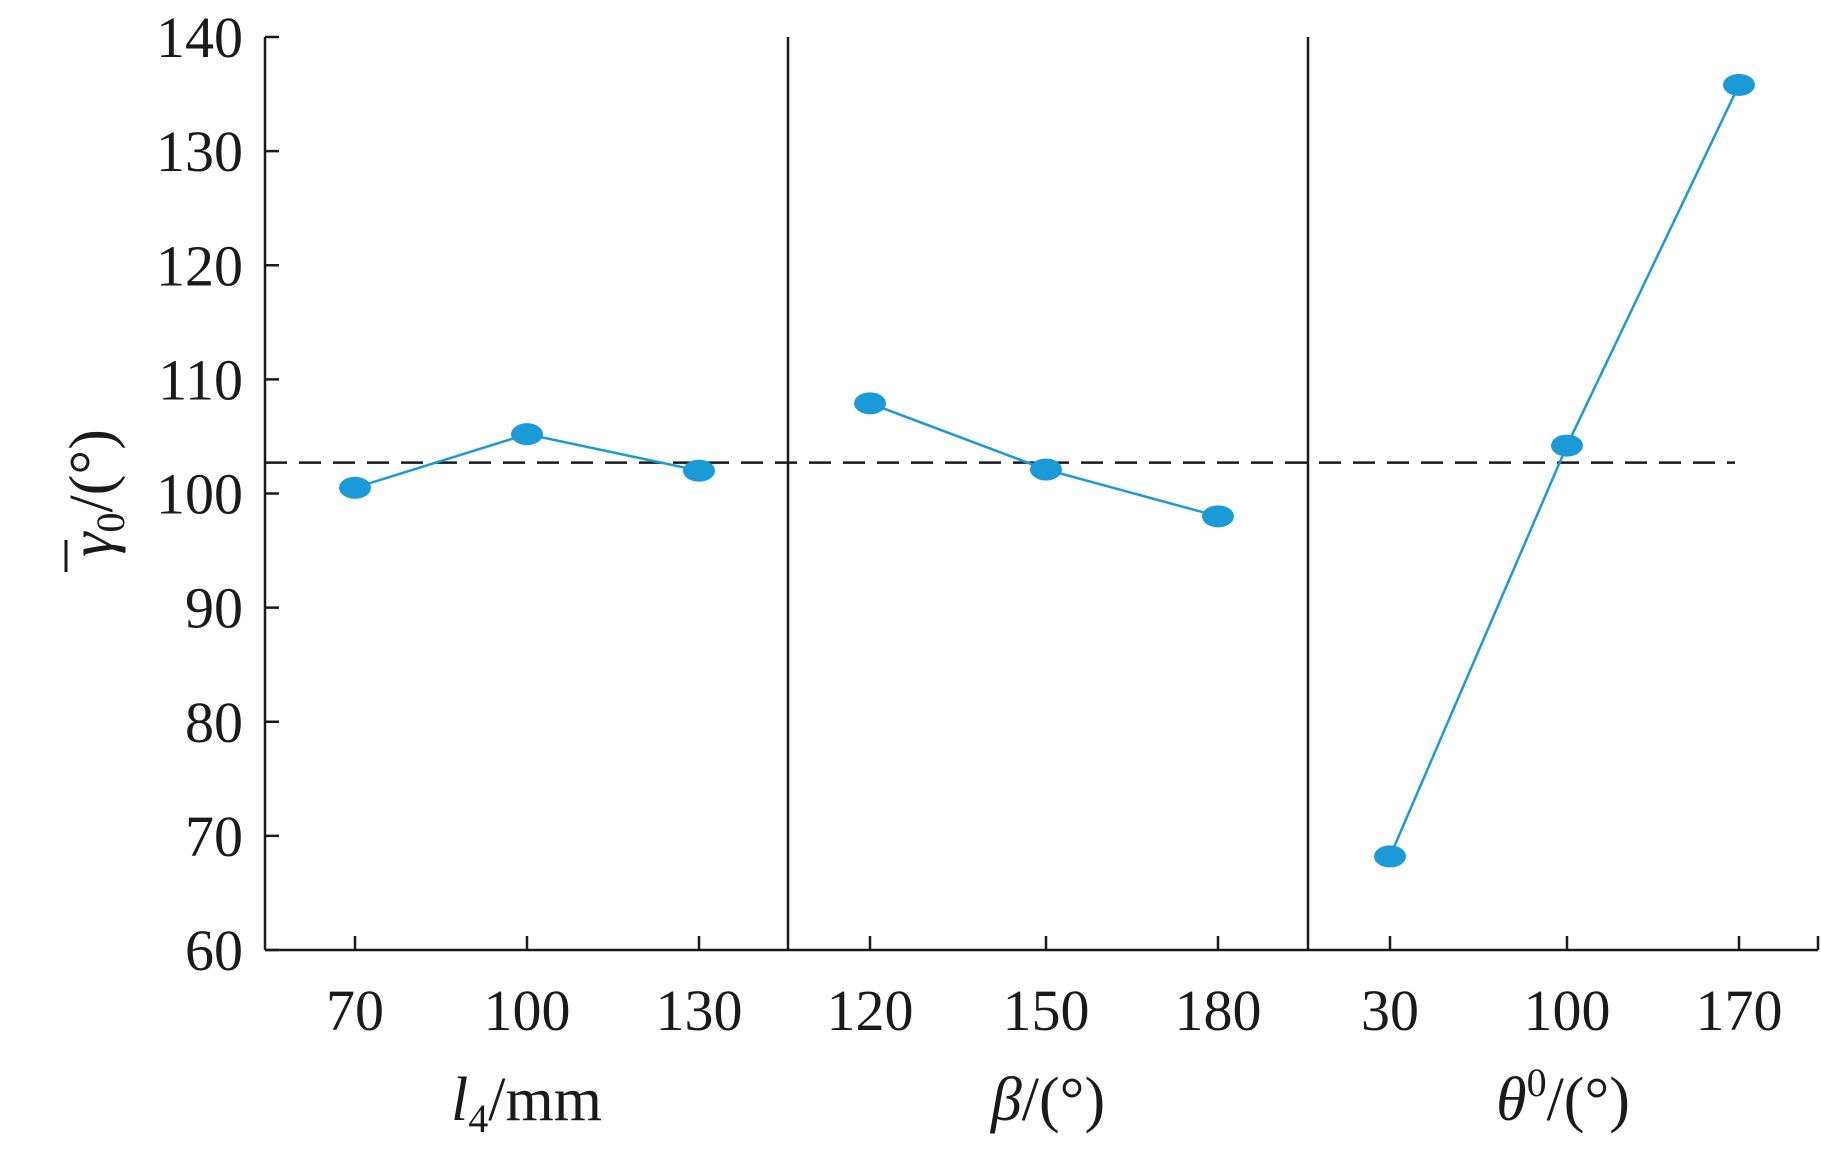 This screenshot has width=1821, height=1157. I want to click on x-axis-title-panel-2: β/(°), so click(1047, 1100).